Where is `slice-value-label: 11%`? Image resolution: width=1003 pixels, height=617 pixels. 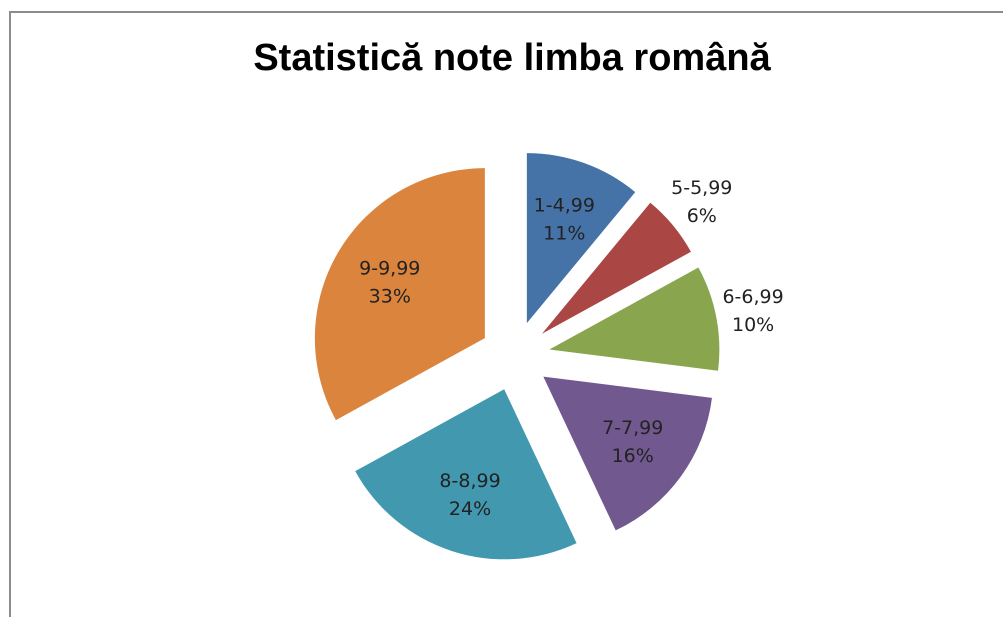 slice-value-label: 11% is located at coordinates (564, 234).